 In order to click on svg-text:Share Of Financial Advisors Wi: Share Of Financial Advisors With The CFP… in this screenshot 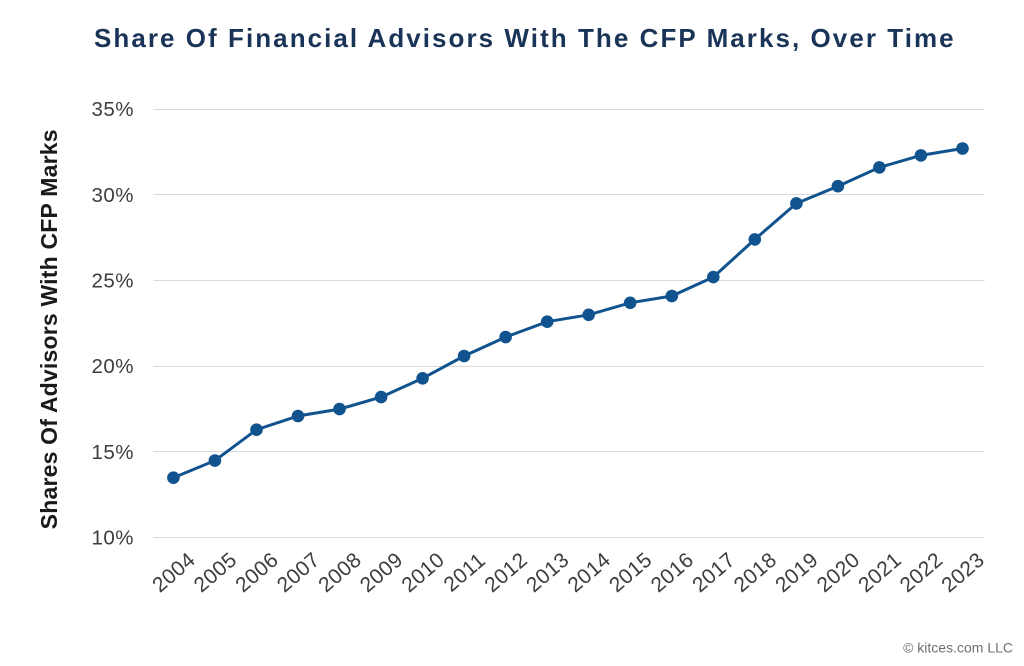, I will do `click(525, 38)`.